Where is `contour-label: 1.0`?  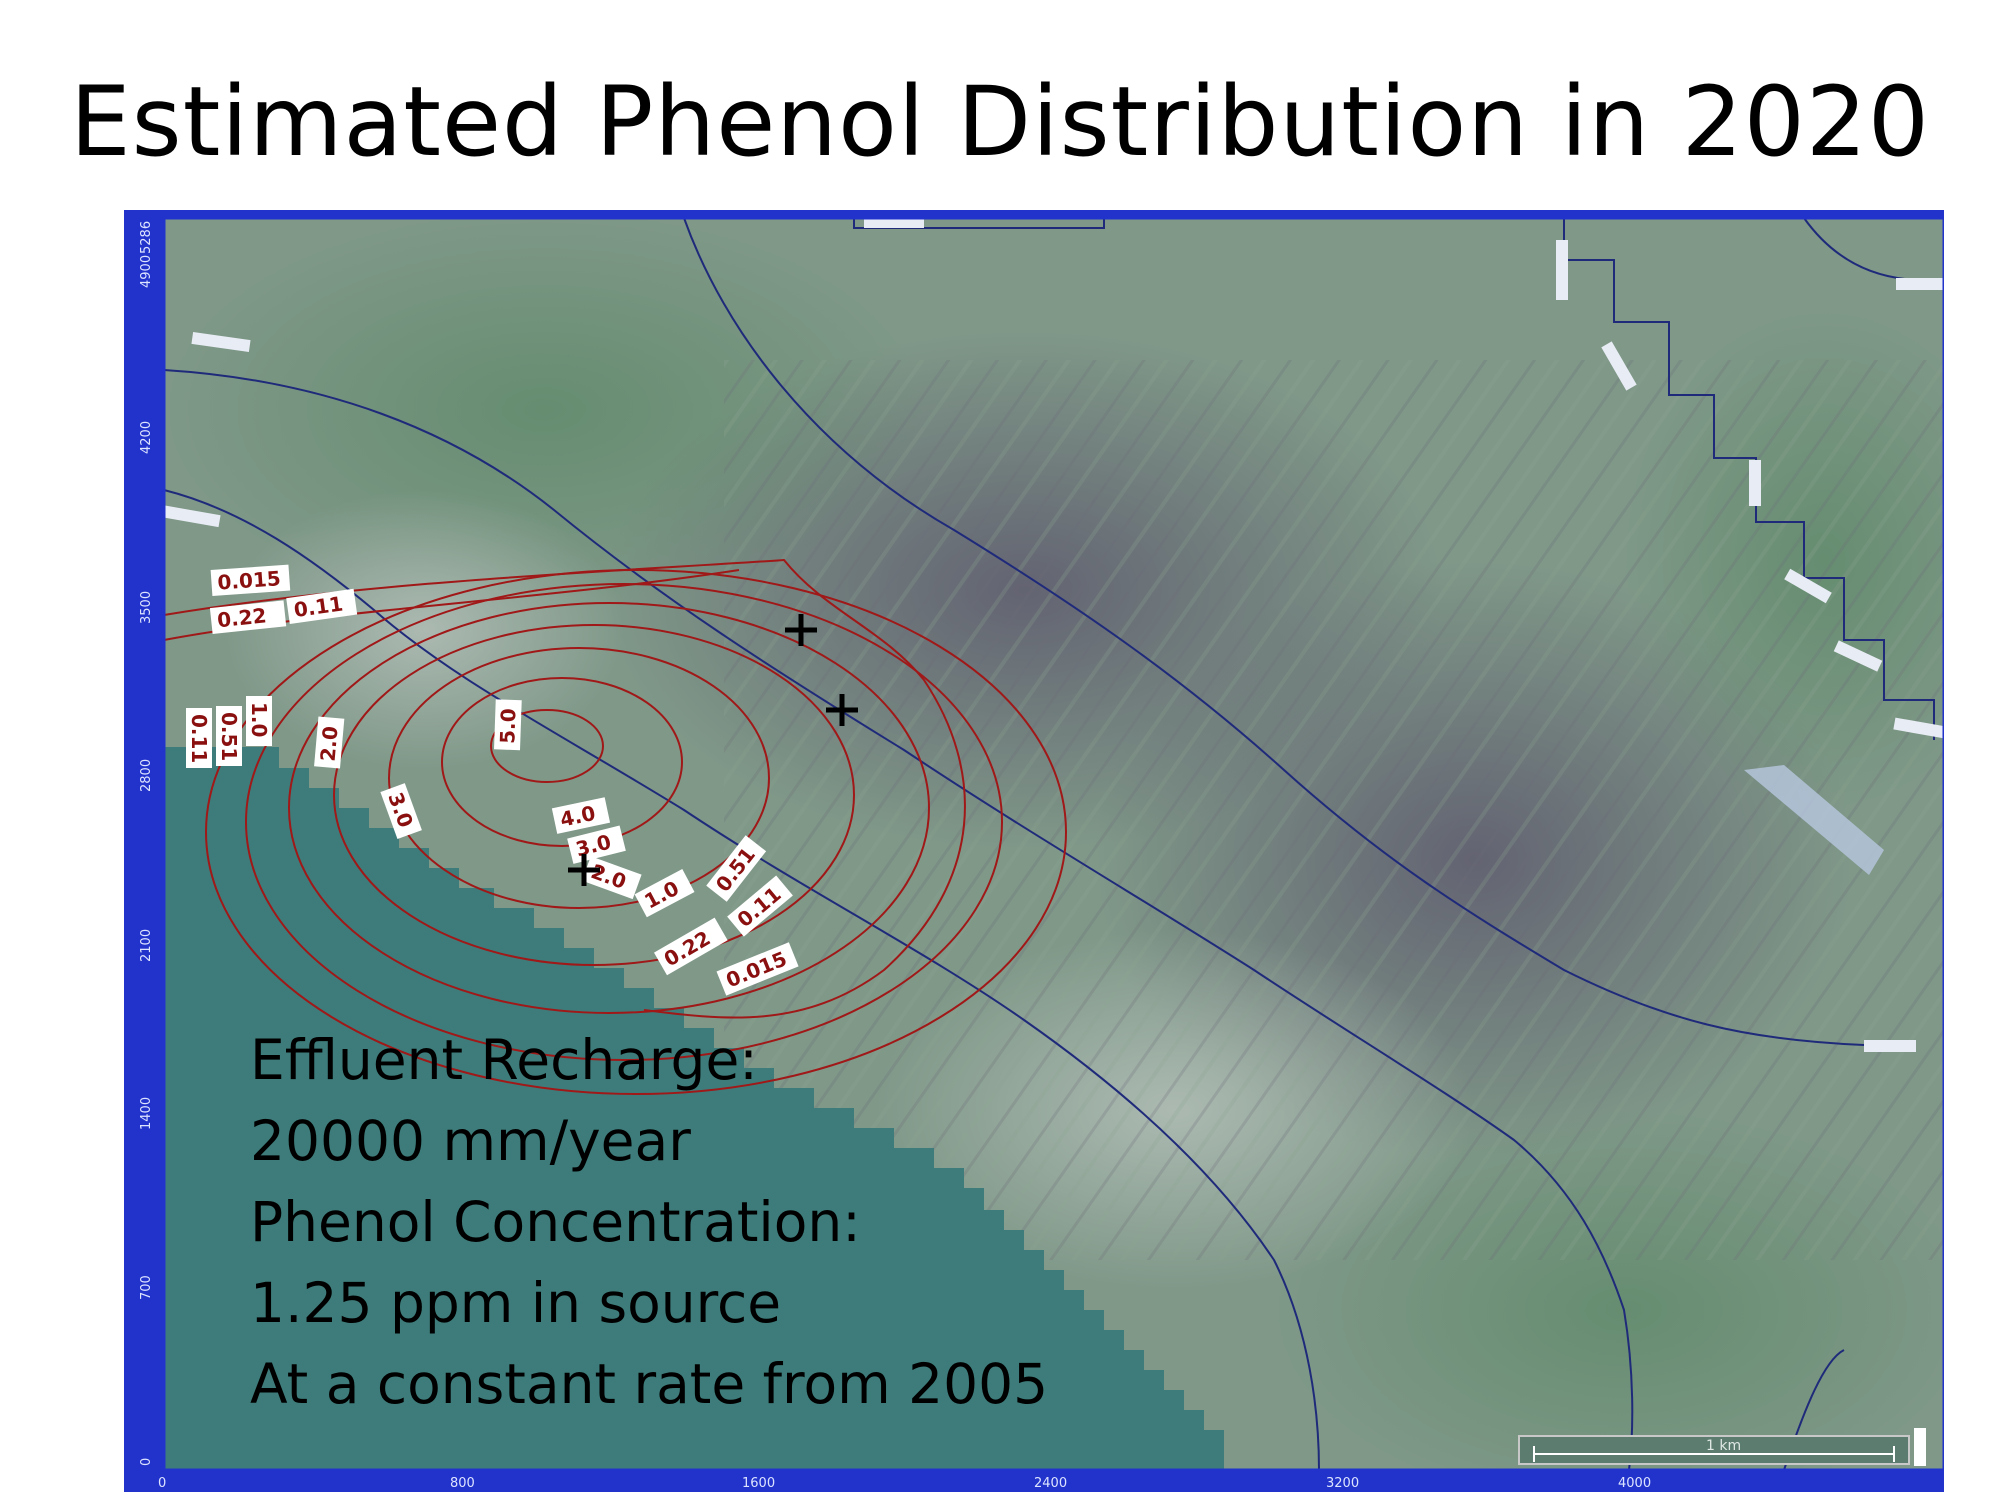
contour-label: 1.0 is located at coordinates (259, 719).